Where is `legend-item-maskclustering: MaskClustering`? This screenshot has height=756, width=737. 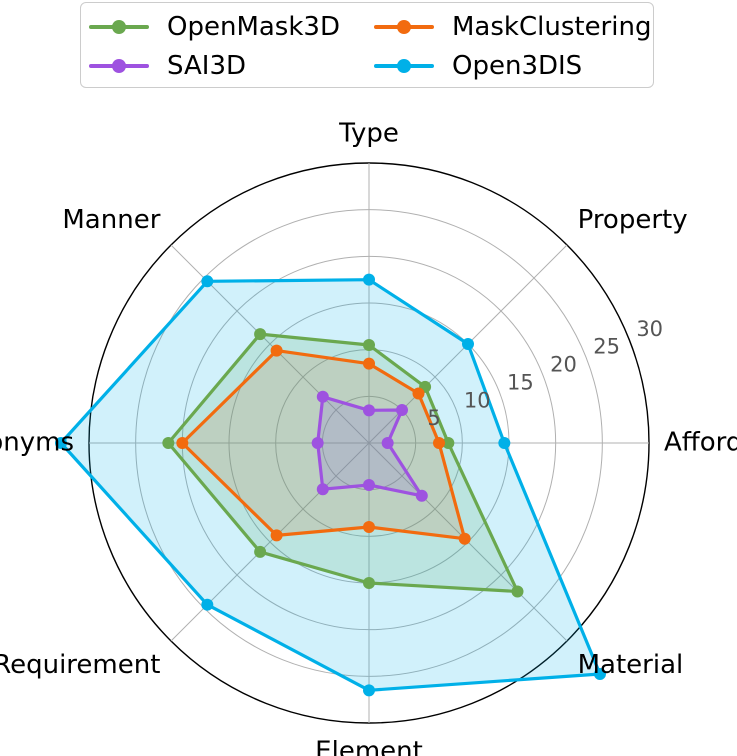
legend-item-maskclustering: MaskClustering is located at coordinates (512, 27).